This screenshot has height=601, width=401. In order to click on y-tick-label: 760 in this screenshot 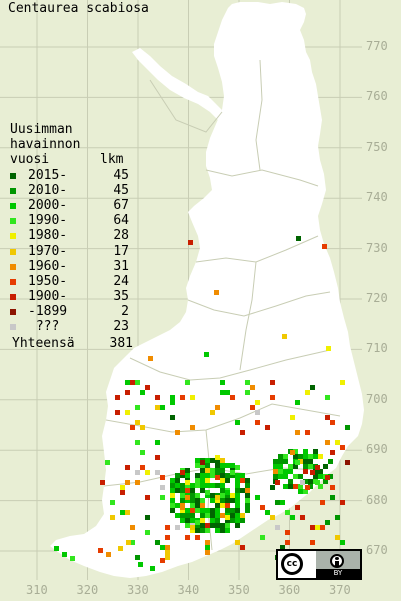, I will do `click(377, 96)`.